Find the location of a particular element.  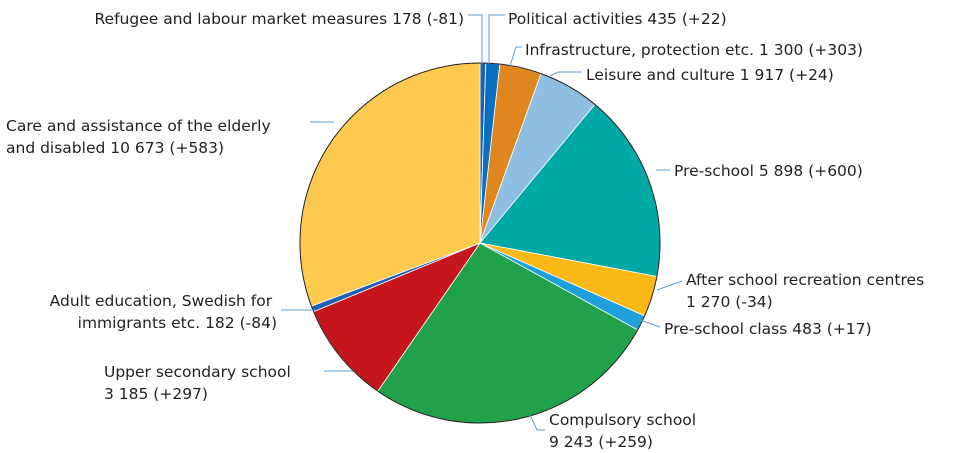

label-leisure: Leisure and culture 1 917 (+24) is located at coordinates (710, 75).